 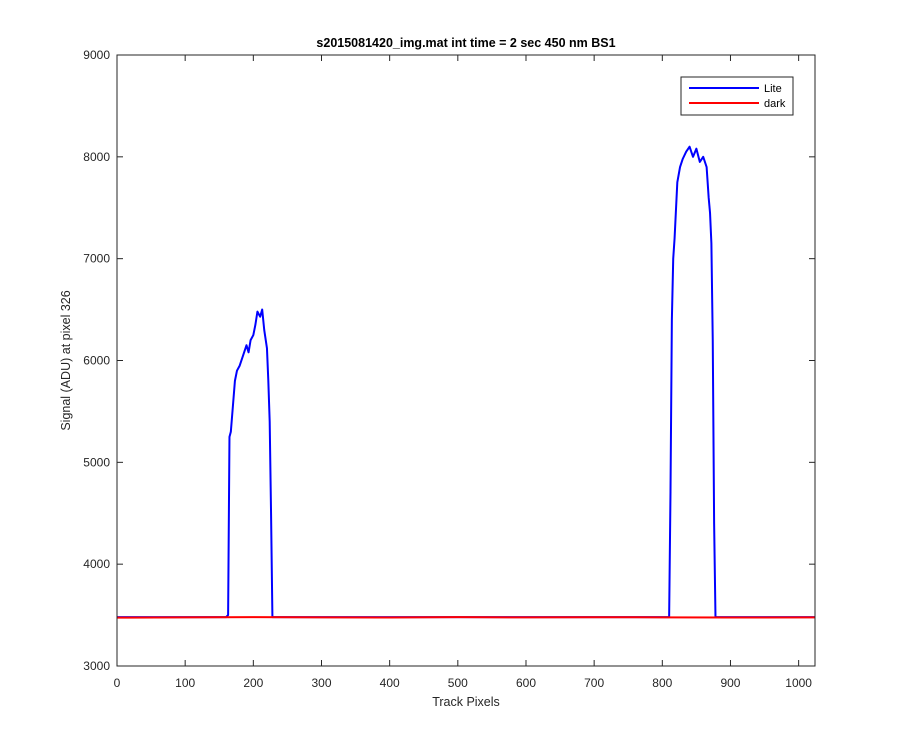 I want to click on y-tick-label: 8000, so click(x=96, y=157).